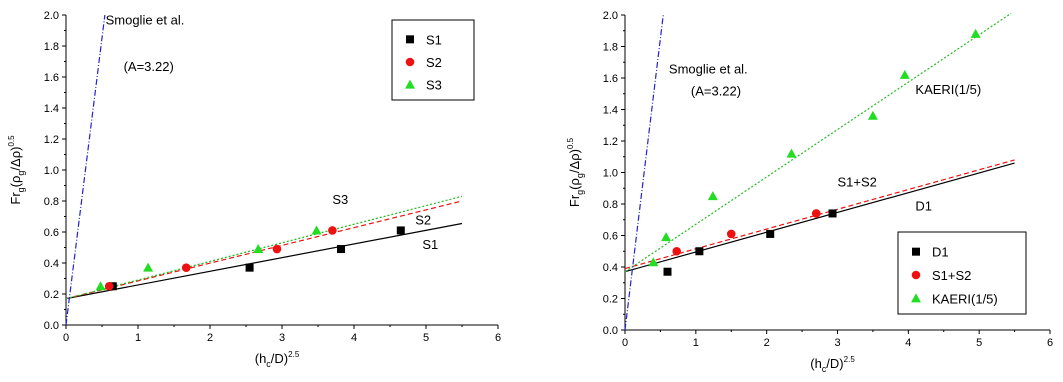 The width and height of the screenshot is (1063, 382). Describe the element at coordinates (951, 275) in the screenshot. I see `legend-label: S1+S2` at that location.